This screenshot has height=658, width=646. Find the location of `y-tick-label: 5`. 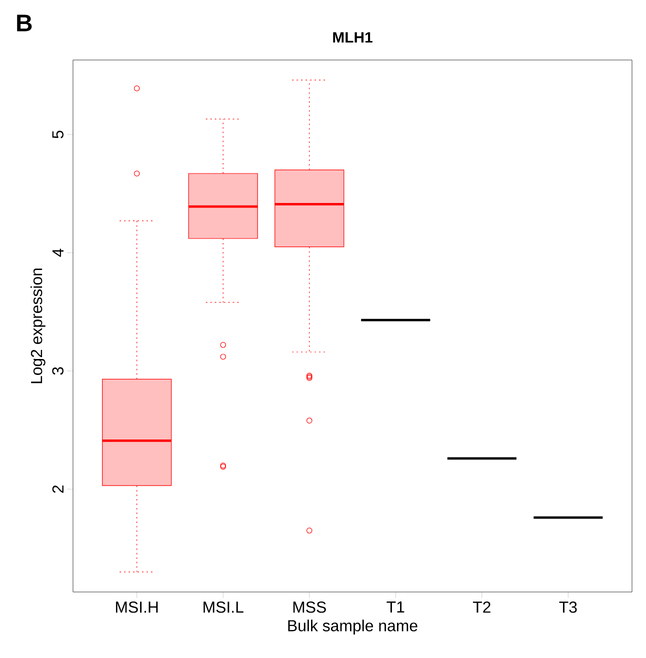

y-tick-label: 5 is located at coordinates (58, 134).